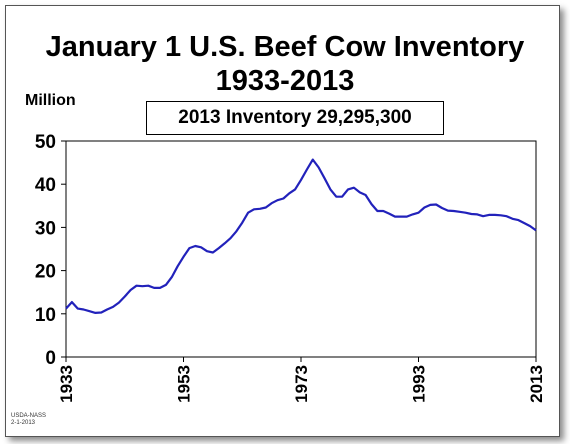 The image size is (570, 444). What do you see at coordinates (66, 384) in the screenshot?
I see `x-tick-label: 1933` at bounding box center [66, 384].